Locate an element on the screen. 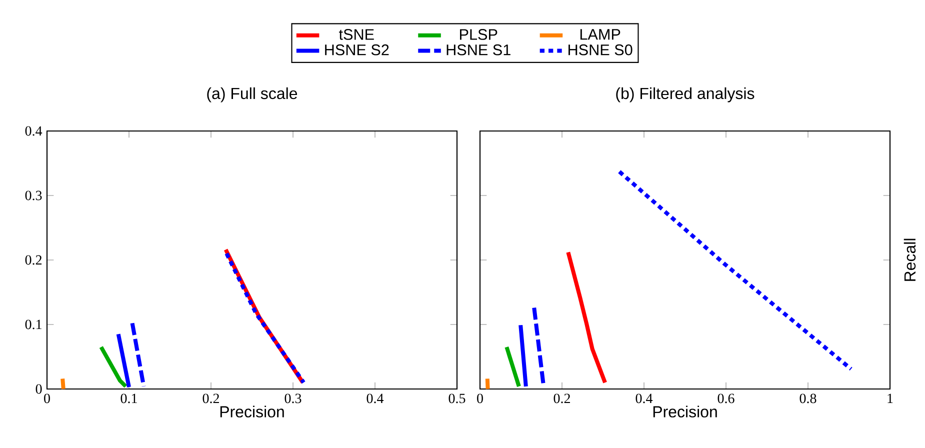 This screenshot has width=925, height=448. legend-label: HSNE S0 is located at coordinates (600, 50).